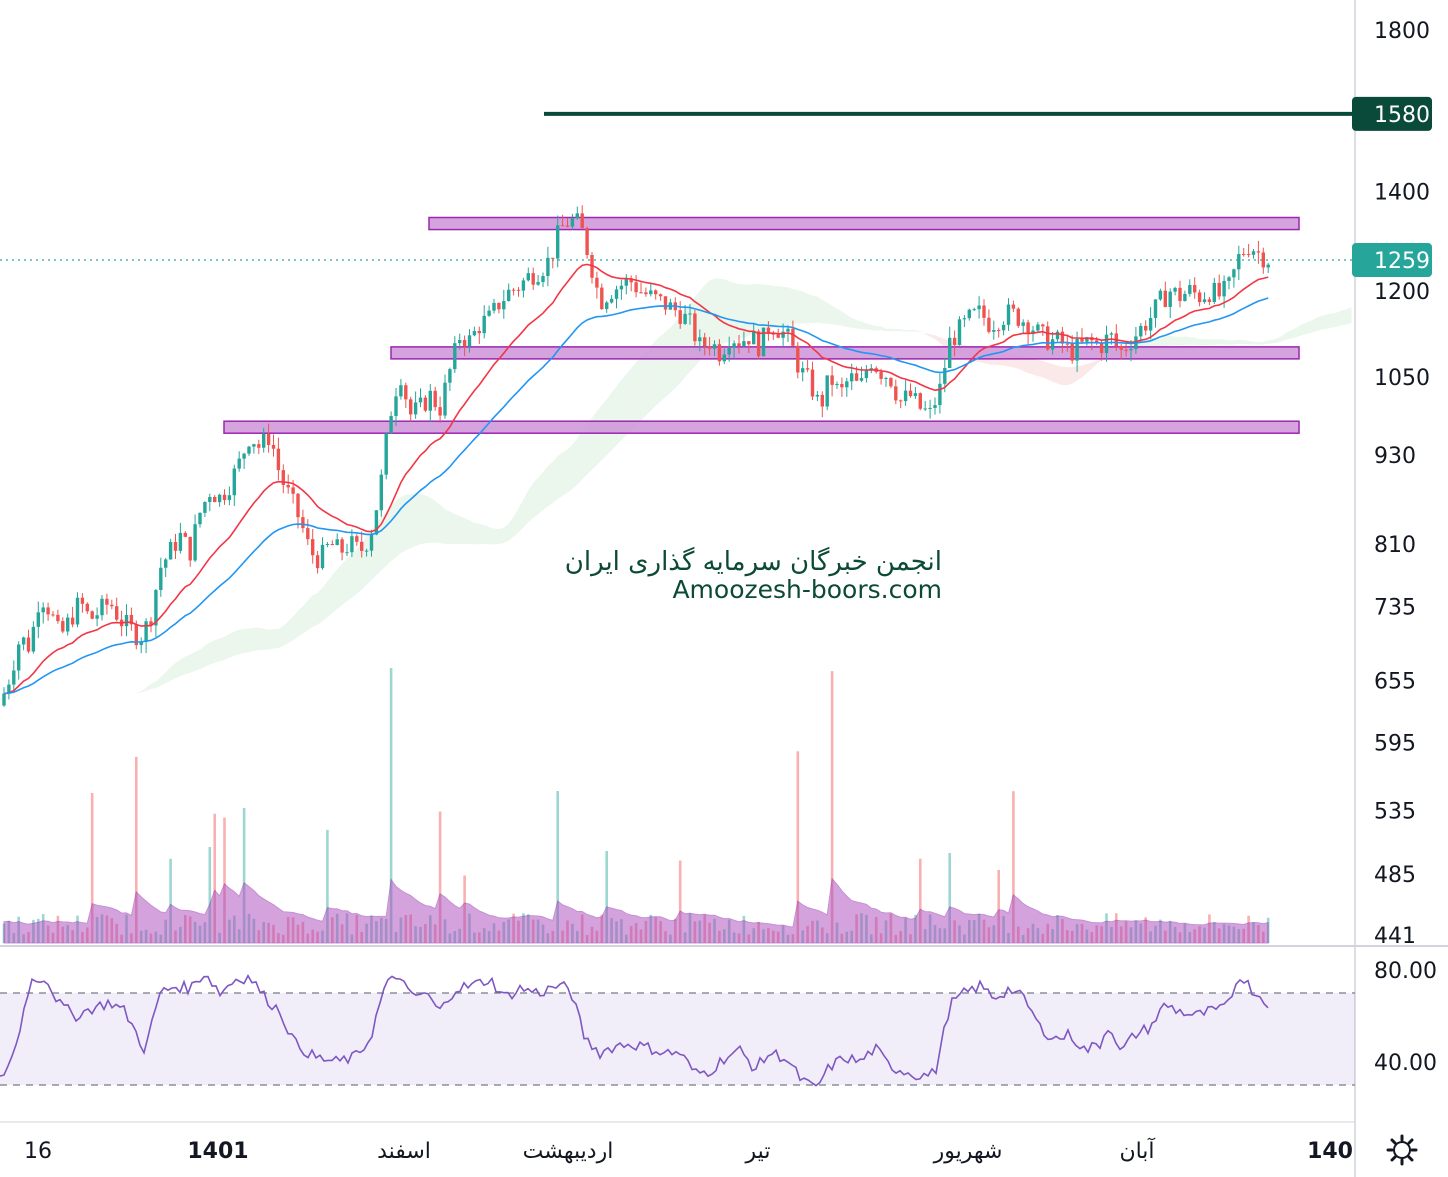  What do you see at coordinates (1402, 1150) in the screenshot?
I see `settings-gear-icon` at bounding box center [1402, 1150].